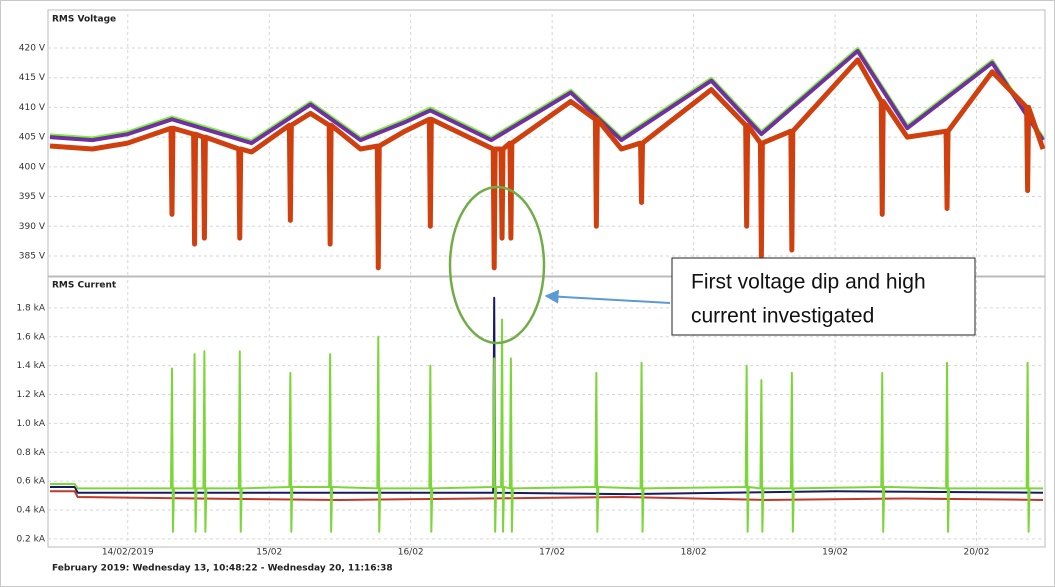 The width and height of the screenshot is (1055, 587). I want to click on y-tick-label: 415 V, so click(32, 78).